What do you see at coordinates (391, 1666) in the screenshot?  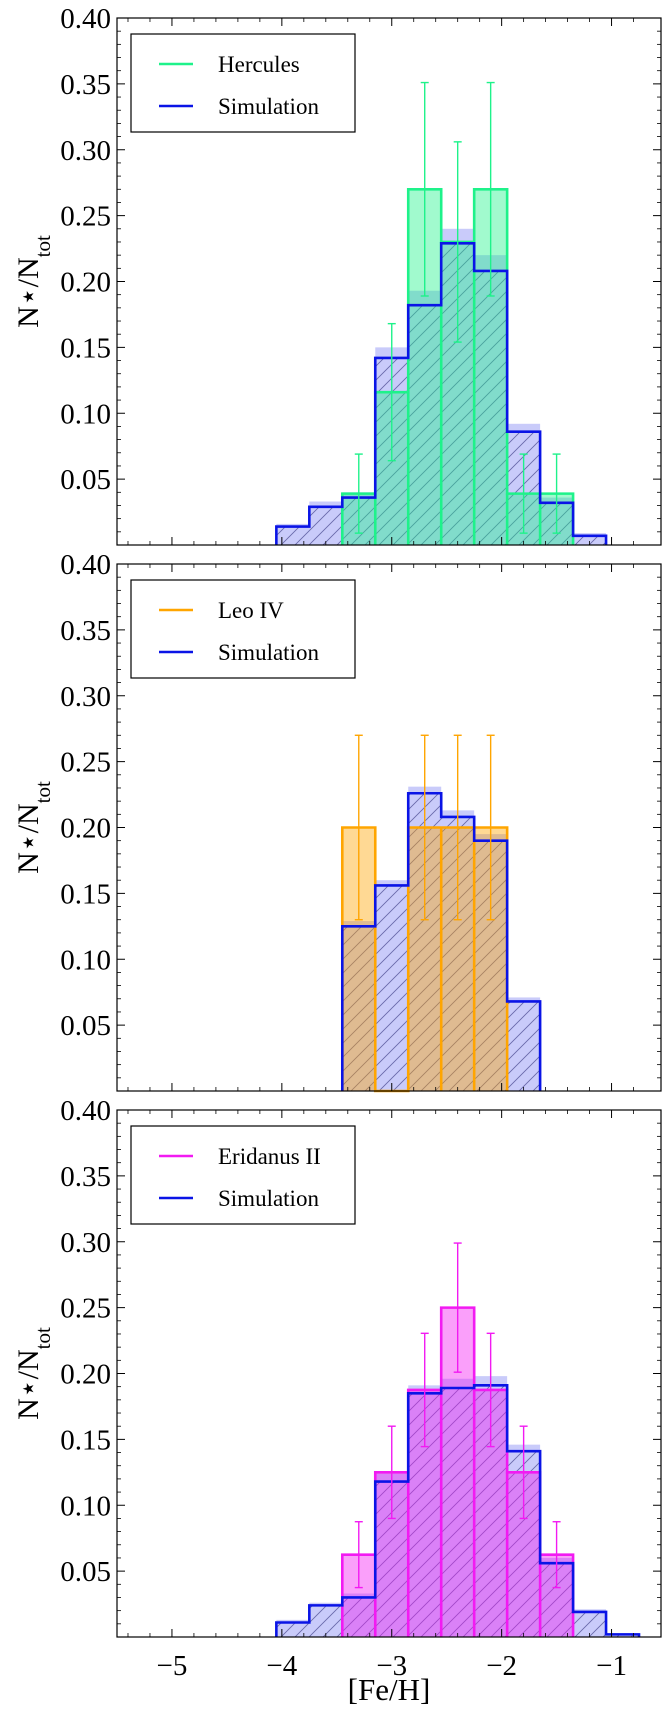 I see `x-tick-label: −3` at bounding box center [391, 1666].